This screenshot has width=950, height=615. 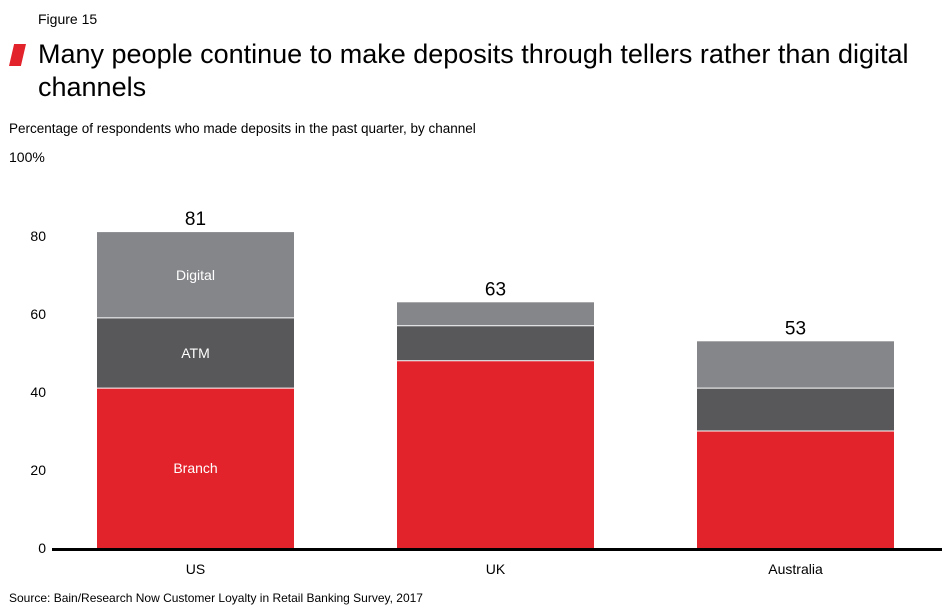 What do you see at coordinates (27, 352) in the screenshot?
I see `y-axis-ticks: 0 20 40 60 80 100%` at bounding box center [27, 352].